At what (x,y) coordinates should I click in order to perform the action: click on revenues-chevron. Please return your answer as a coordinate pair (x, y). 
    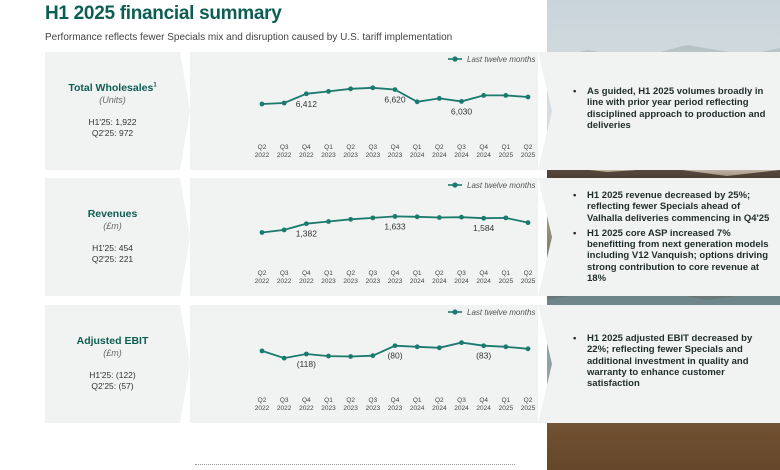
    Looking at the image, I should click on (185, 237).